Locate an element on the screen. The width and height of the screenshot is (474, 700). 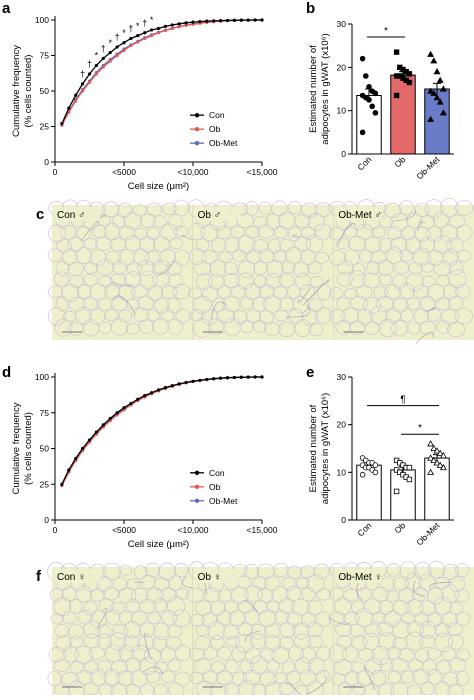
micrograph-label: Con ♂ is located at coordinates (71, 215).